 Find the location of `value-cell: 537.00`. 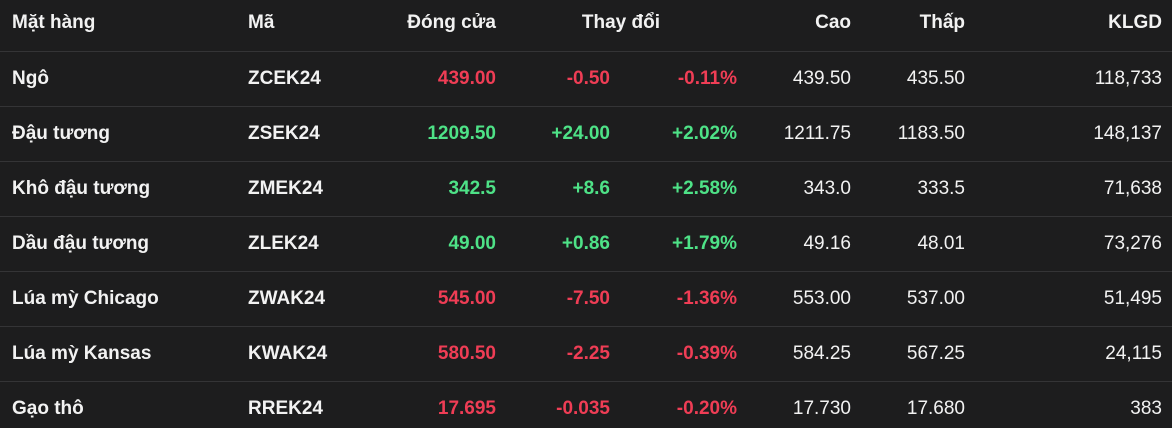

value-cell: 537.00 is located at coordinates (935, 298).